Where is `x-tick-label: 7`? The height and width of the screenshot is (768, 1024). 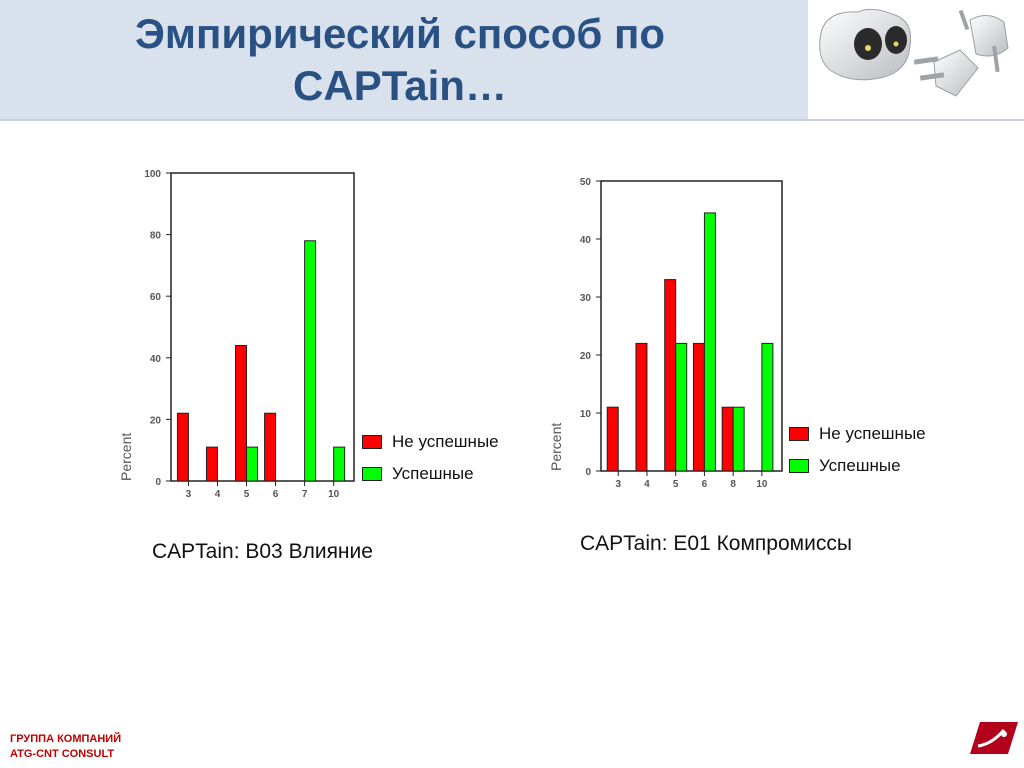 x-tick-label: 7 is located at coordinates (305, 494).